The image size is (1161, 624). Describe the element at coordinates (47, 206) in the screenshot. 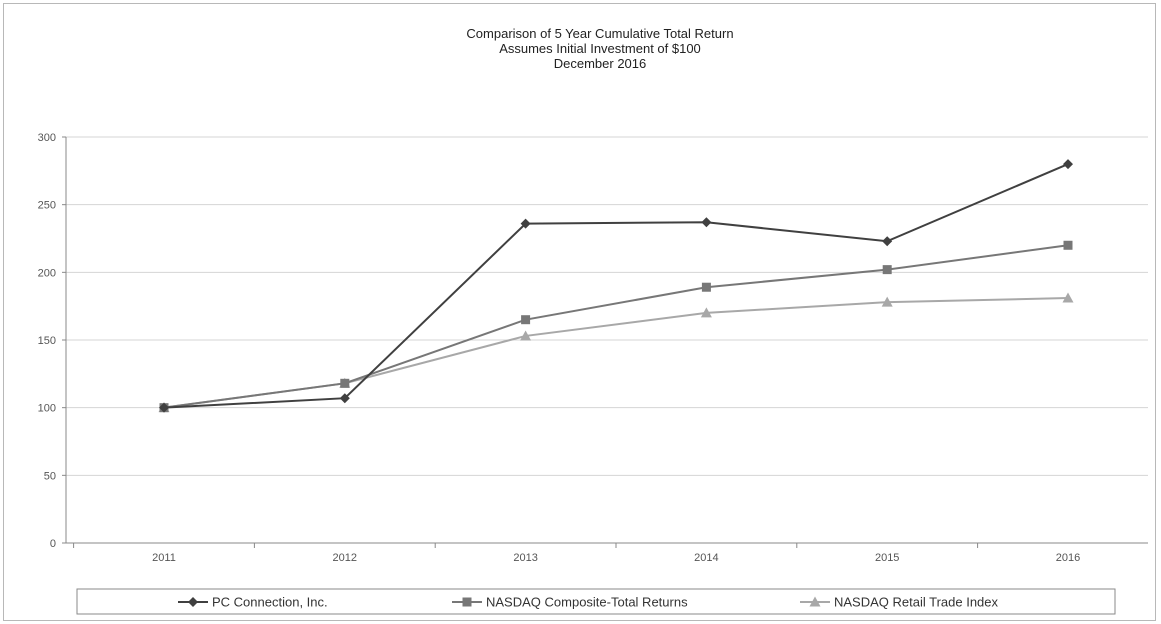

I see `y-tick-label: 250` at that location.